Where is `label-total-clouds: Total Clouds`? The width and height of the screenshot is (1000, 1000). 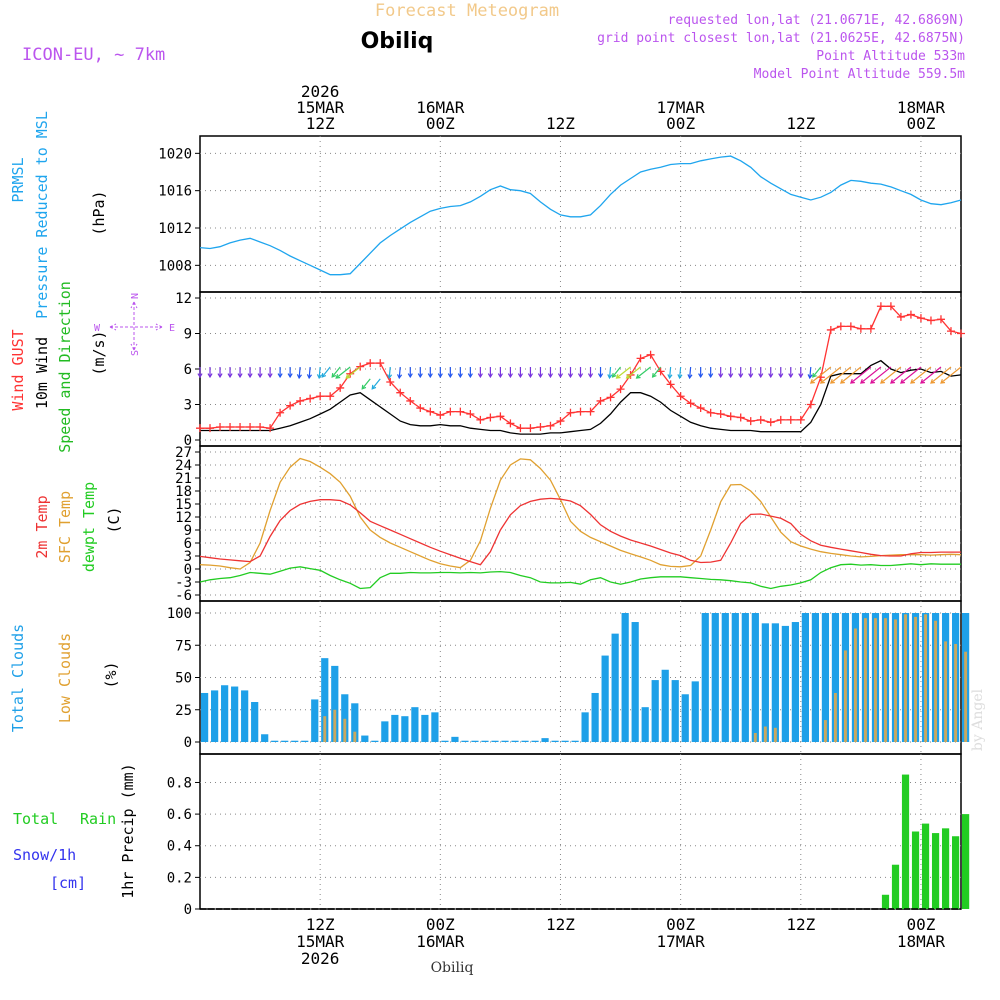 label-total-clouds: Total Clouds is located at coordinates (18, 678).